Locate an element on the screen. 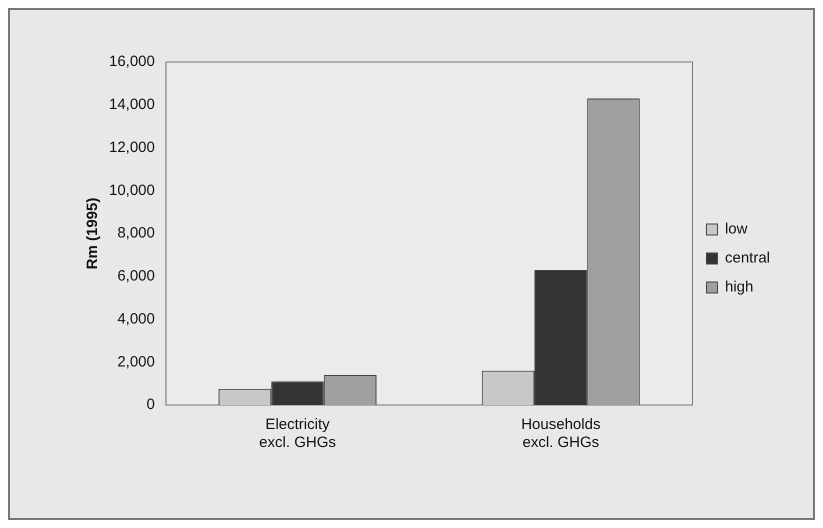 This screenshot has width=823, height=528. legend-label: central is located at coordinates (747, 258).